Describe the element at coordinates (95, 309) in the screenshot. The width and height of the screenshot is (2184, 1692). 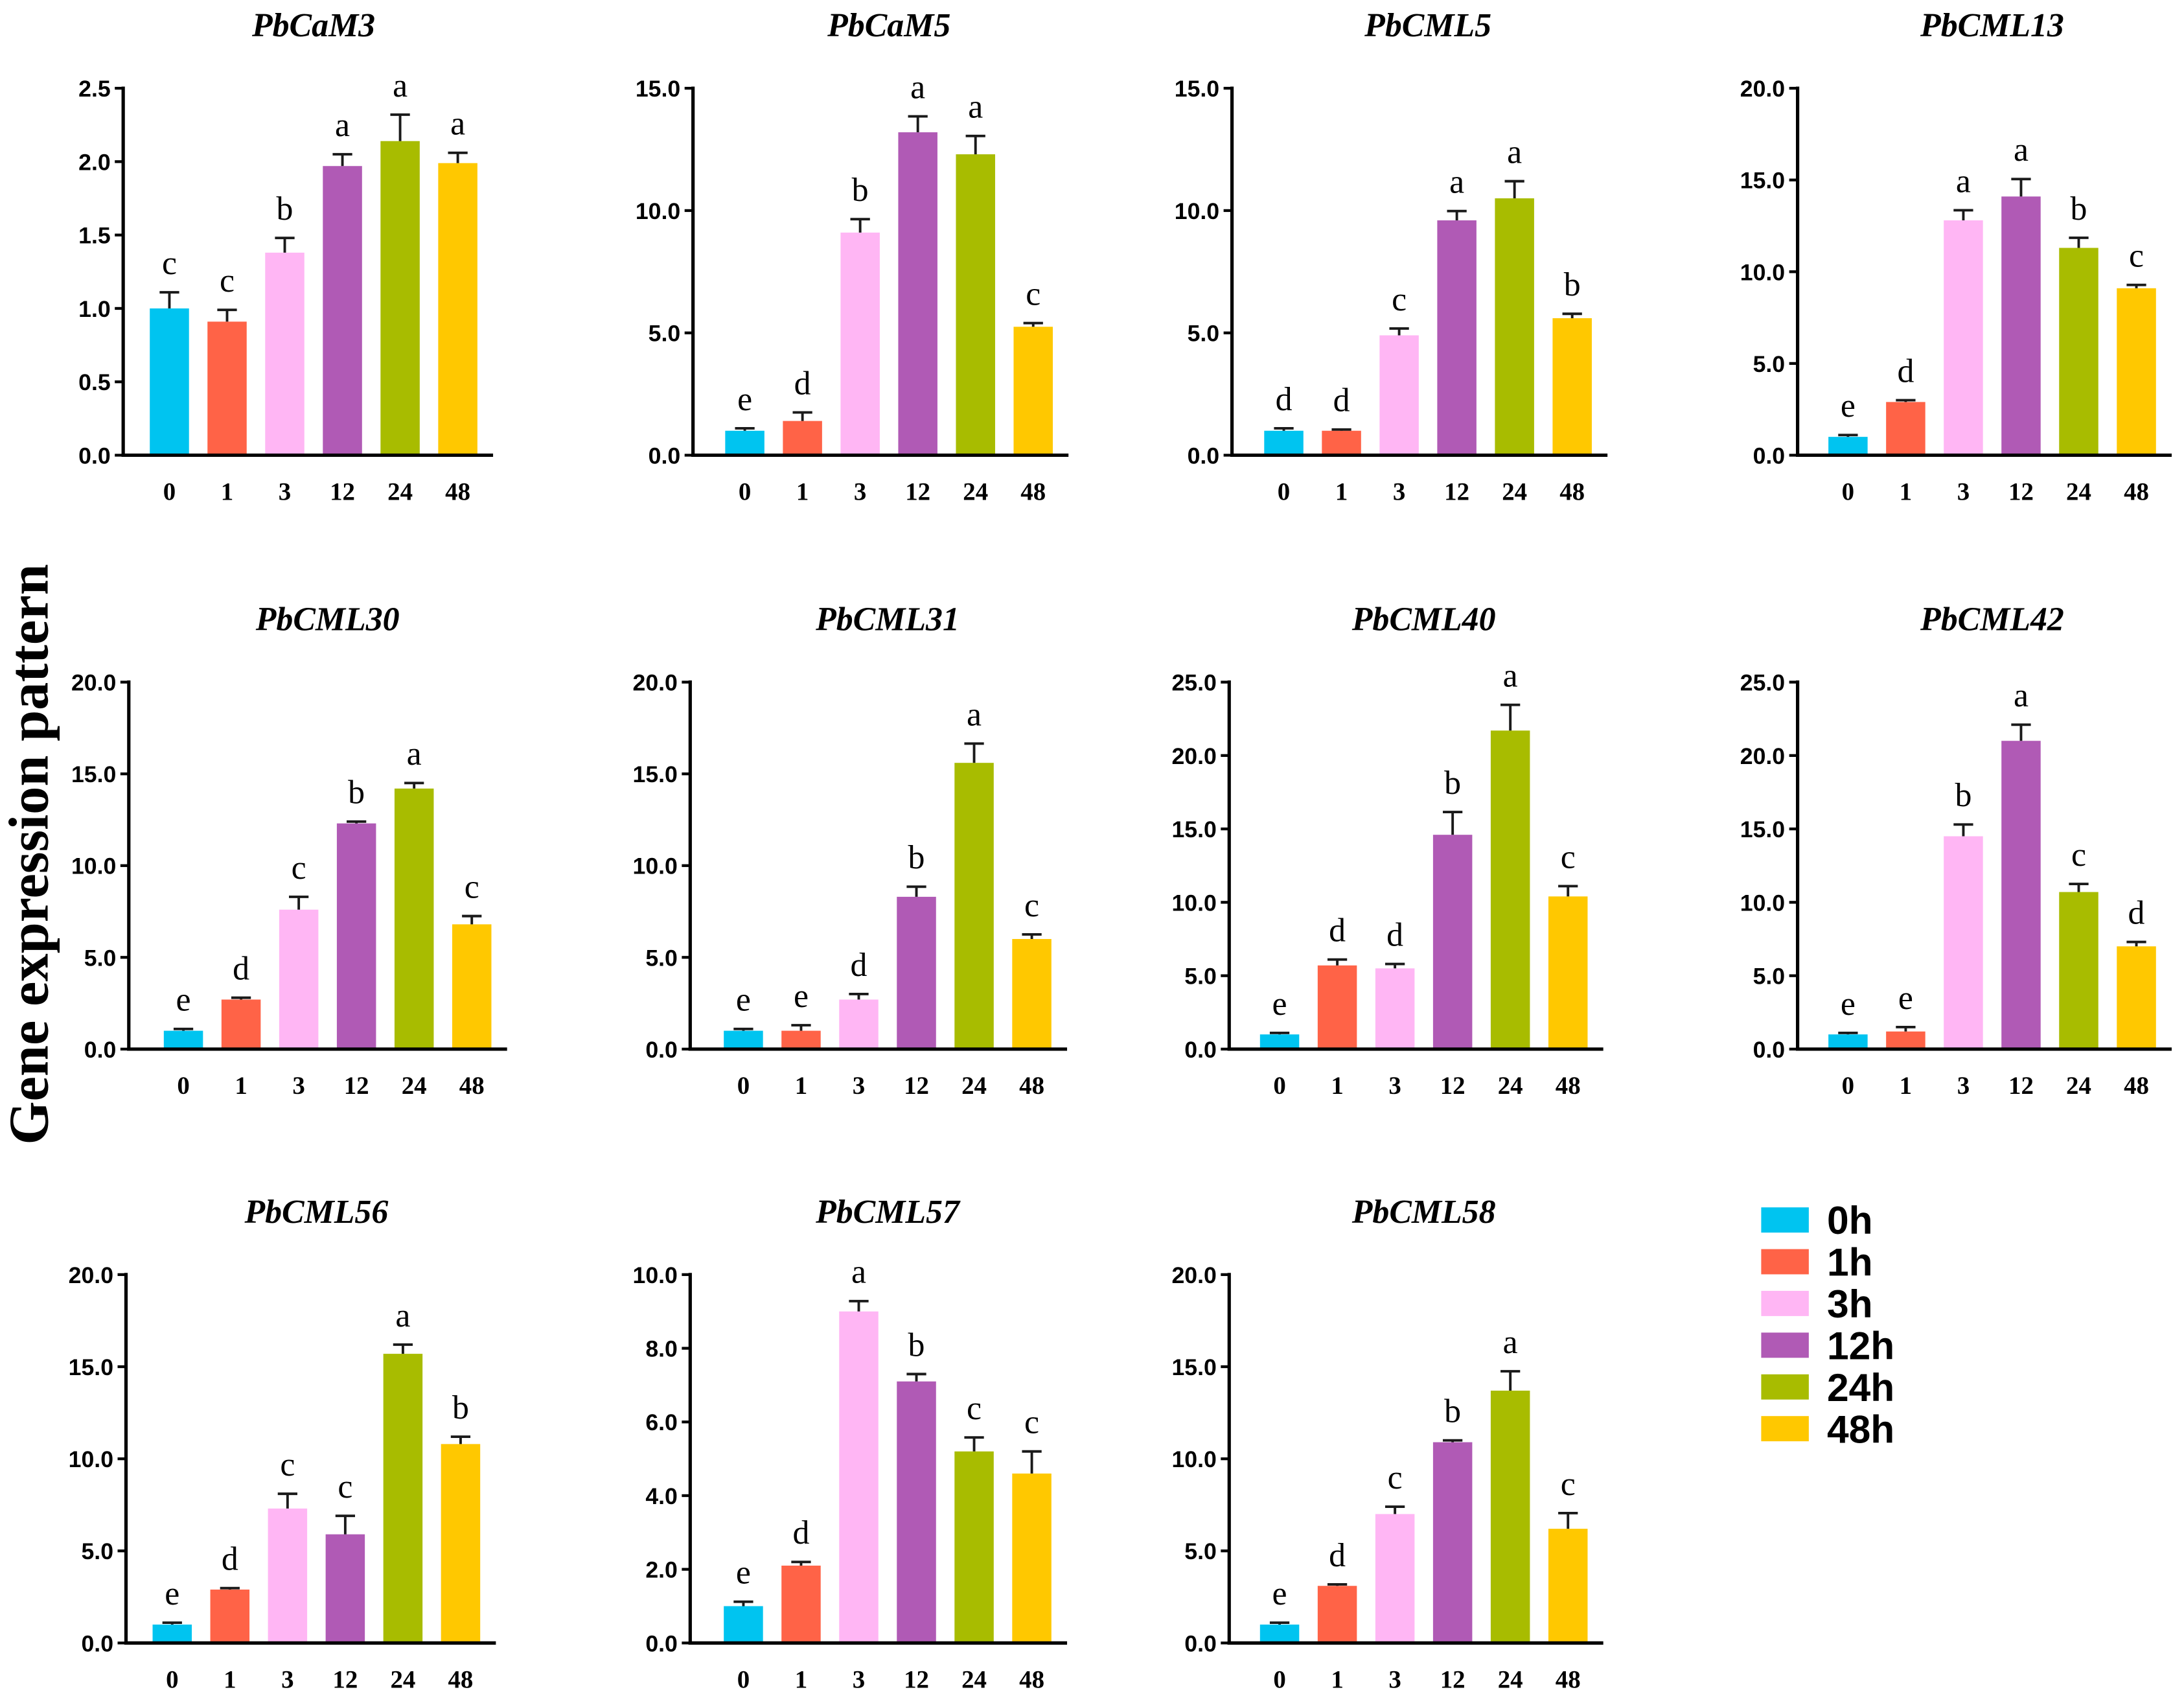
I see `y-tick-label: 1.0` at that location.